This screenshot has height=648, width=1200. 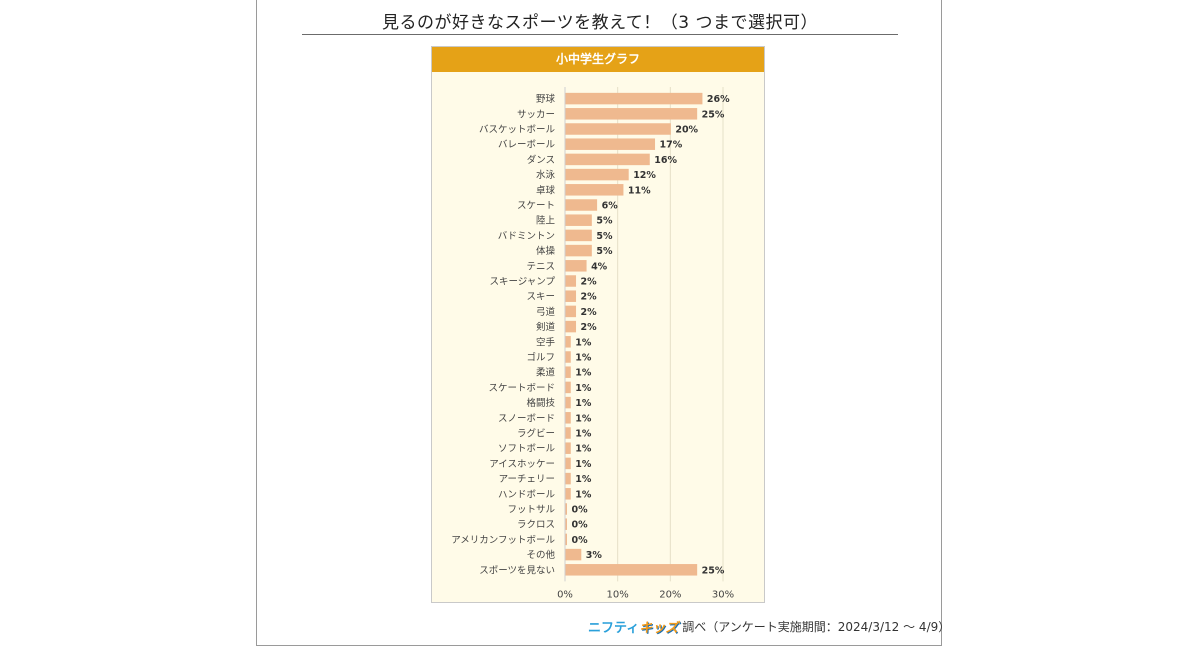 I want to click on category-label: 水泳, so click(x=546, y=175).